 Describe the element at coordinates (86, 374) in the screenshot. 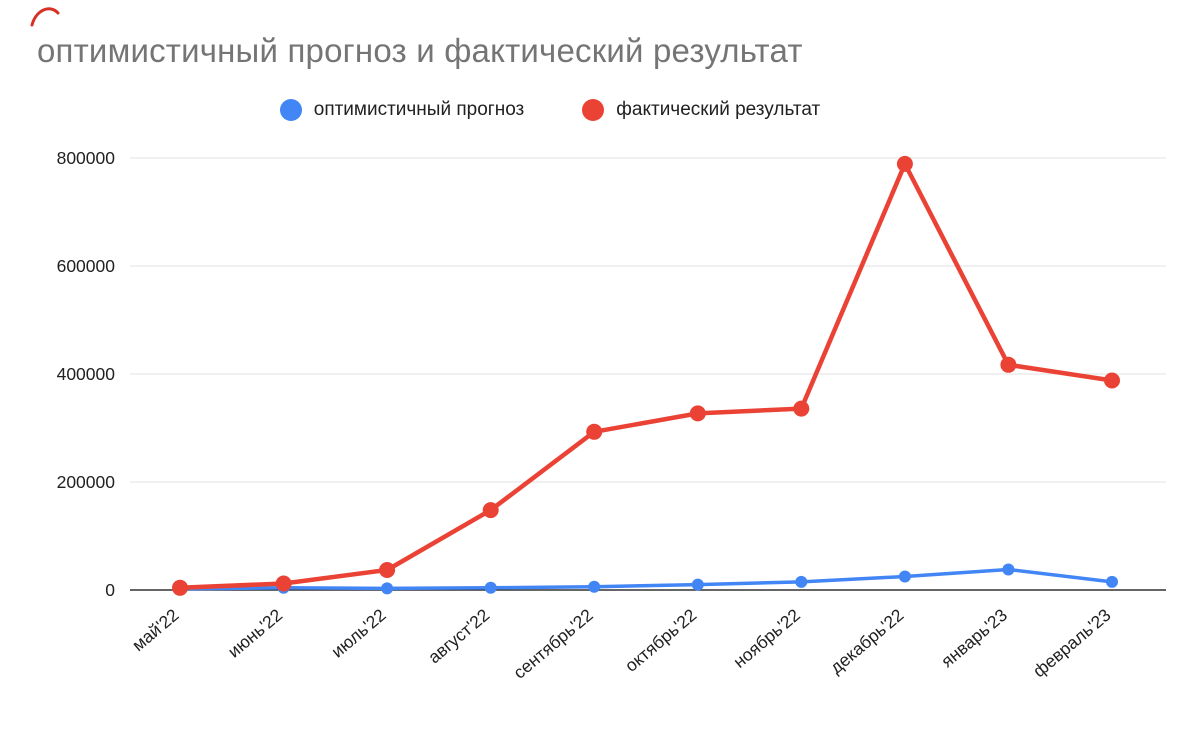

I see `y-axis-tick-label: 400000` at that location.